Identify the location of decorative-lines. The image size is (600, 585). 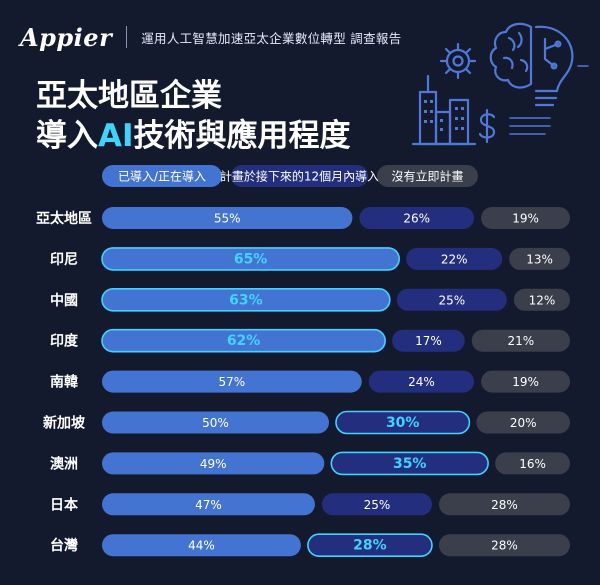
(530, 126).